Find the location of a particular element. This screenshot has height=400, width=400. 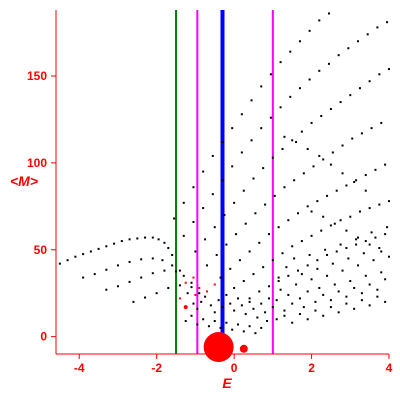

y-tick-label: 100 is located at coordinates (37, 163).